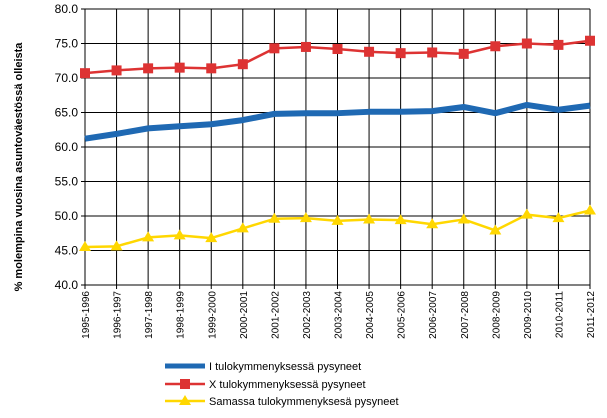 Image resolution: width=607 pixels, height=418 pixels. What do you see at coordinates (67, 285) in the screenshot?
I see `y-tick-label: 40.0` at bounding box center [67, 285].